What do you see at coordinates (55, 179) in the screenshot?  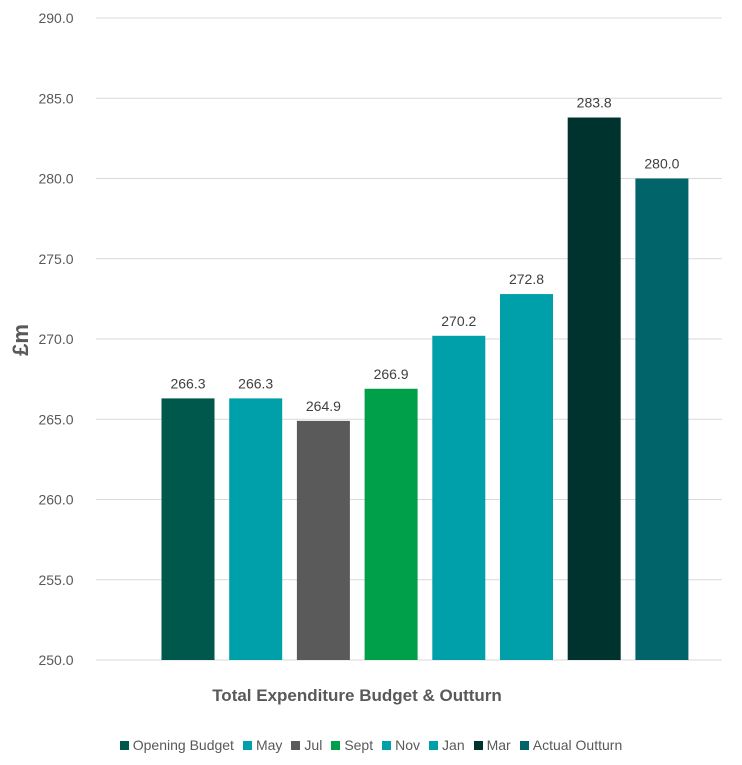 I see `y-tick-label: 280.0` at bounding box center [55, 179].